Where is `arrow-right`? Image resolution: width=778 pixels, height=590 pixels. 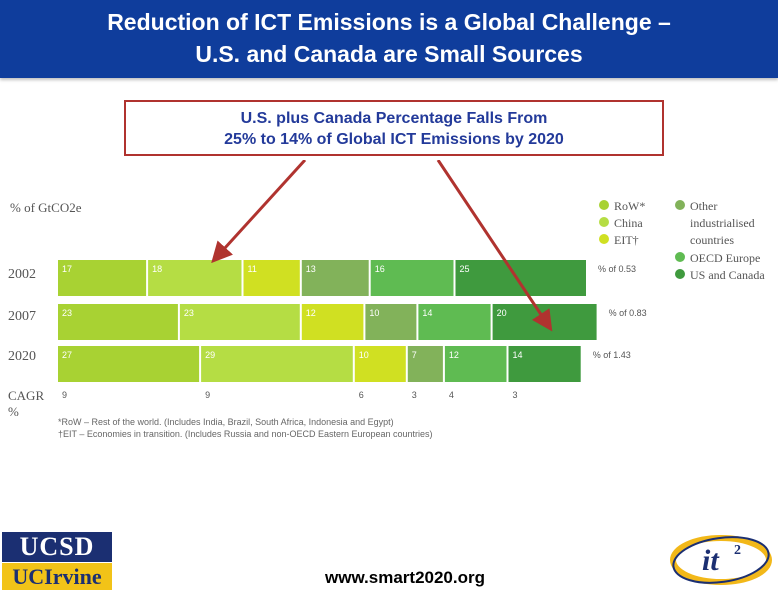 arrow-right is located at coordinates (494, 246).